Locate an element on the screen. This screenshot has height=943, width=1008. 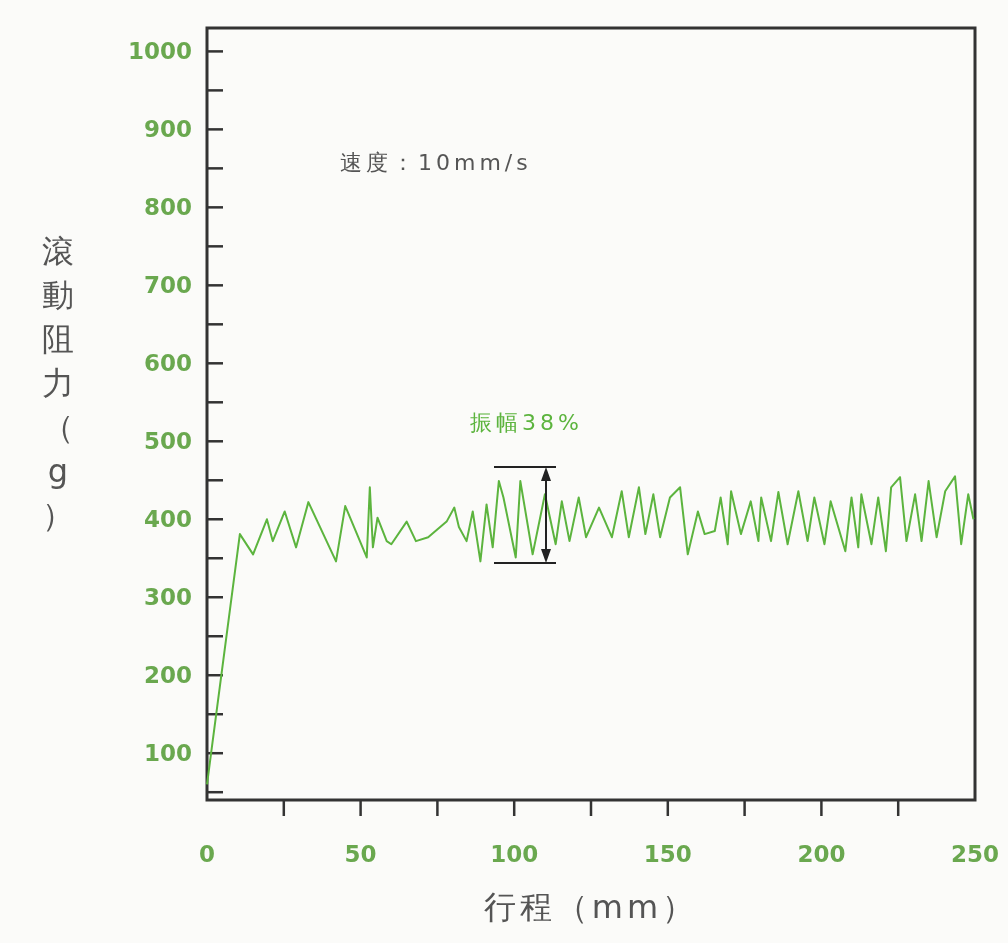
y-tick-label: 300 is located at coordinates (167, 597).